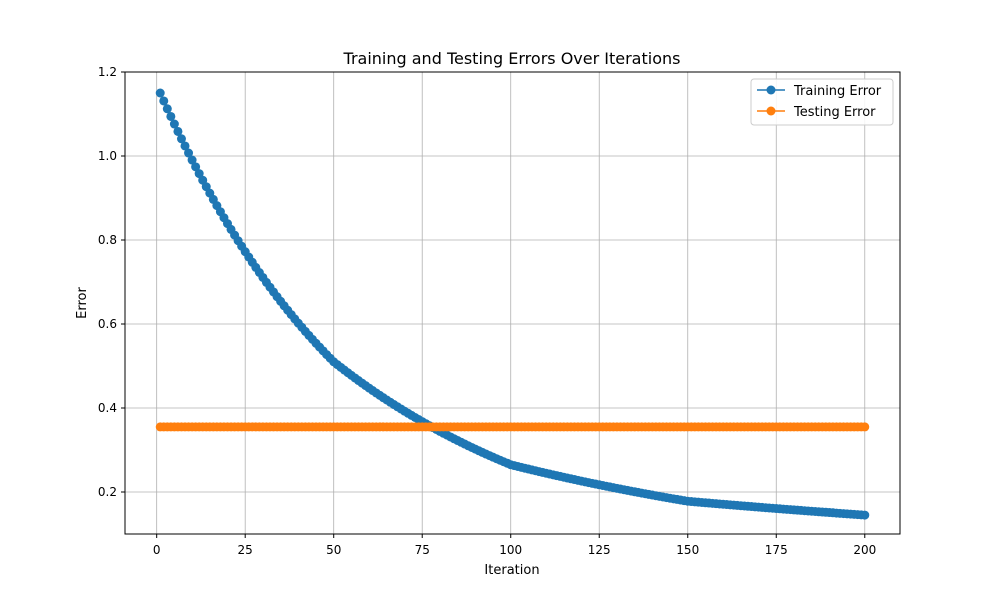 The width and height of the screenshot is (1000, 600). What do you see at coordinates (512, 427) in the screenshot?
I see `series-testing-error` at bounding box center [512, 427].